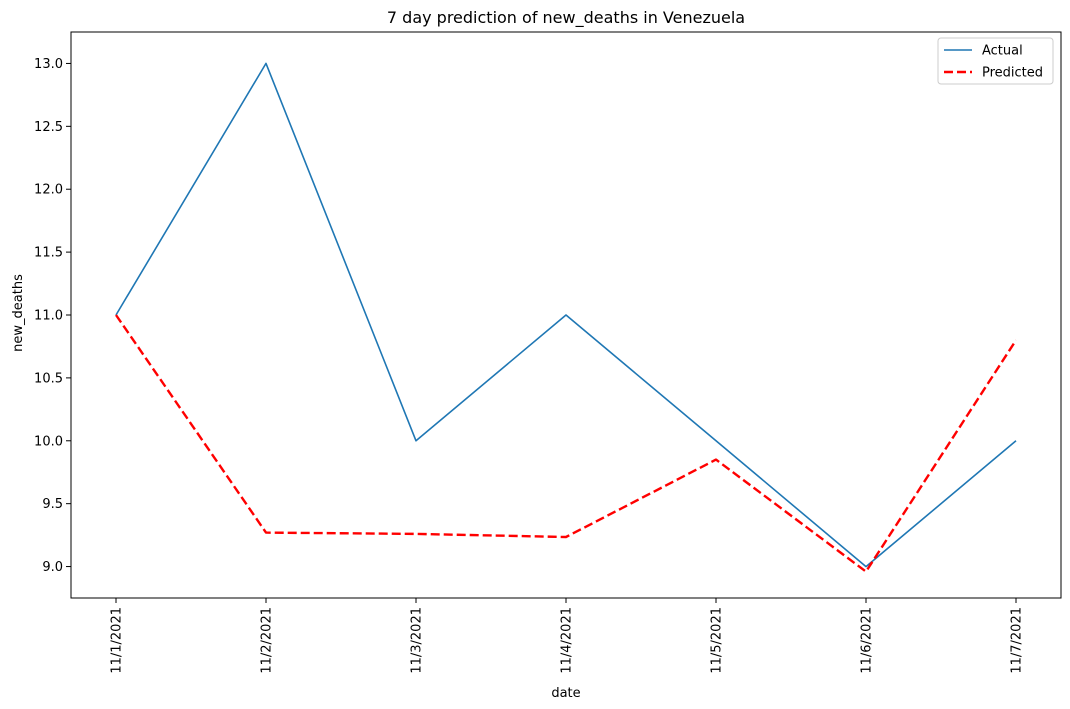 This screenshot has width=1070, height=709. Describe the element at coordinates (267, 640) in the screenshot. I see `x-tick-label: 11/2/2021` at that location.